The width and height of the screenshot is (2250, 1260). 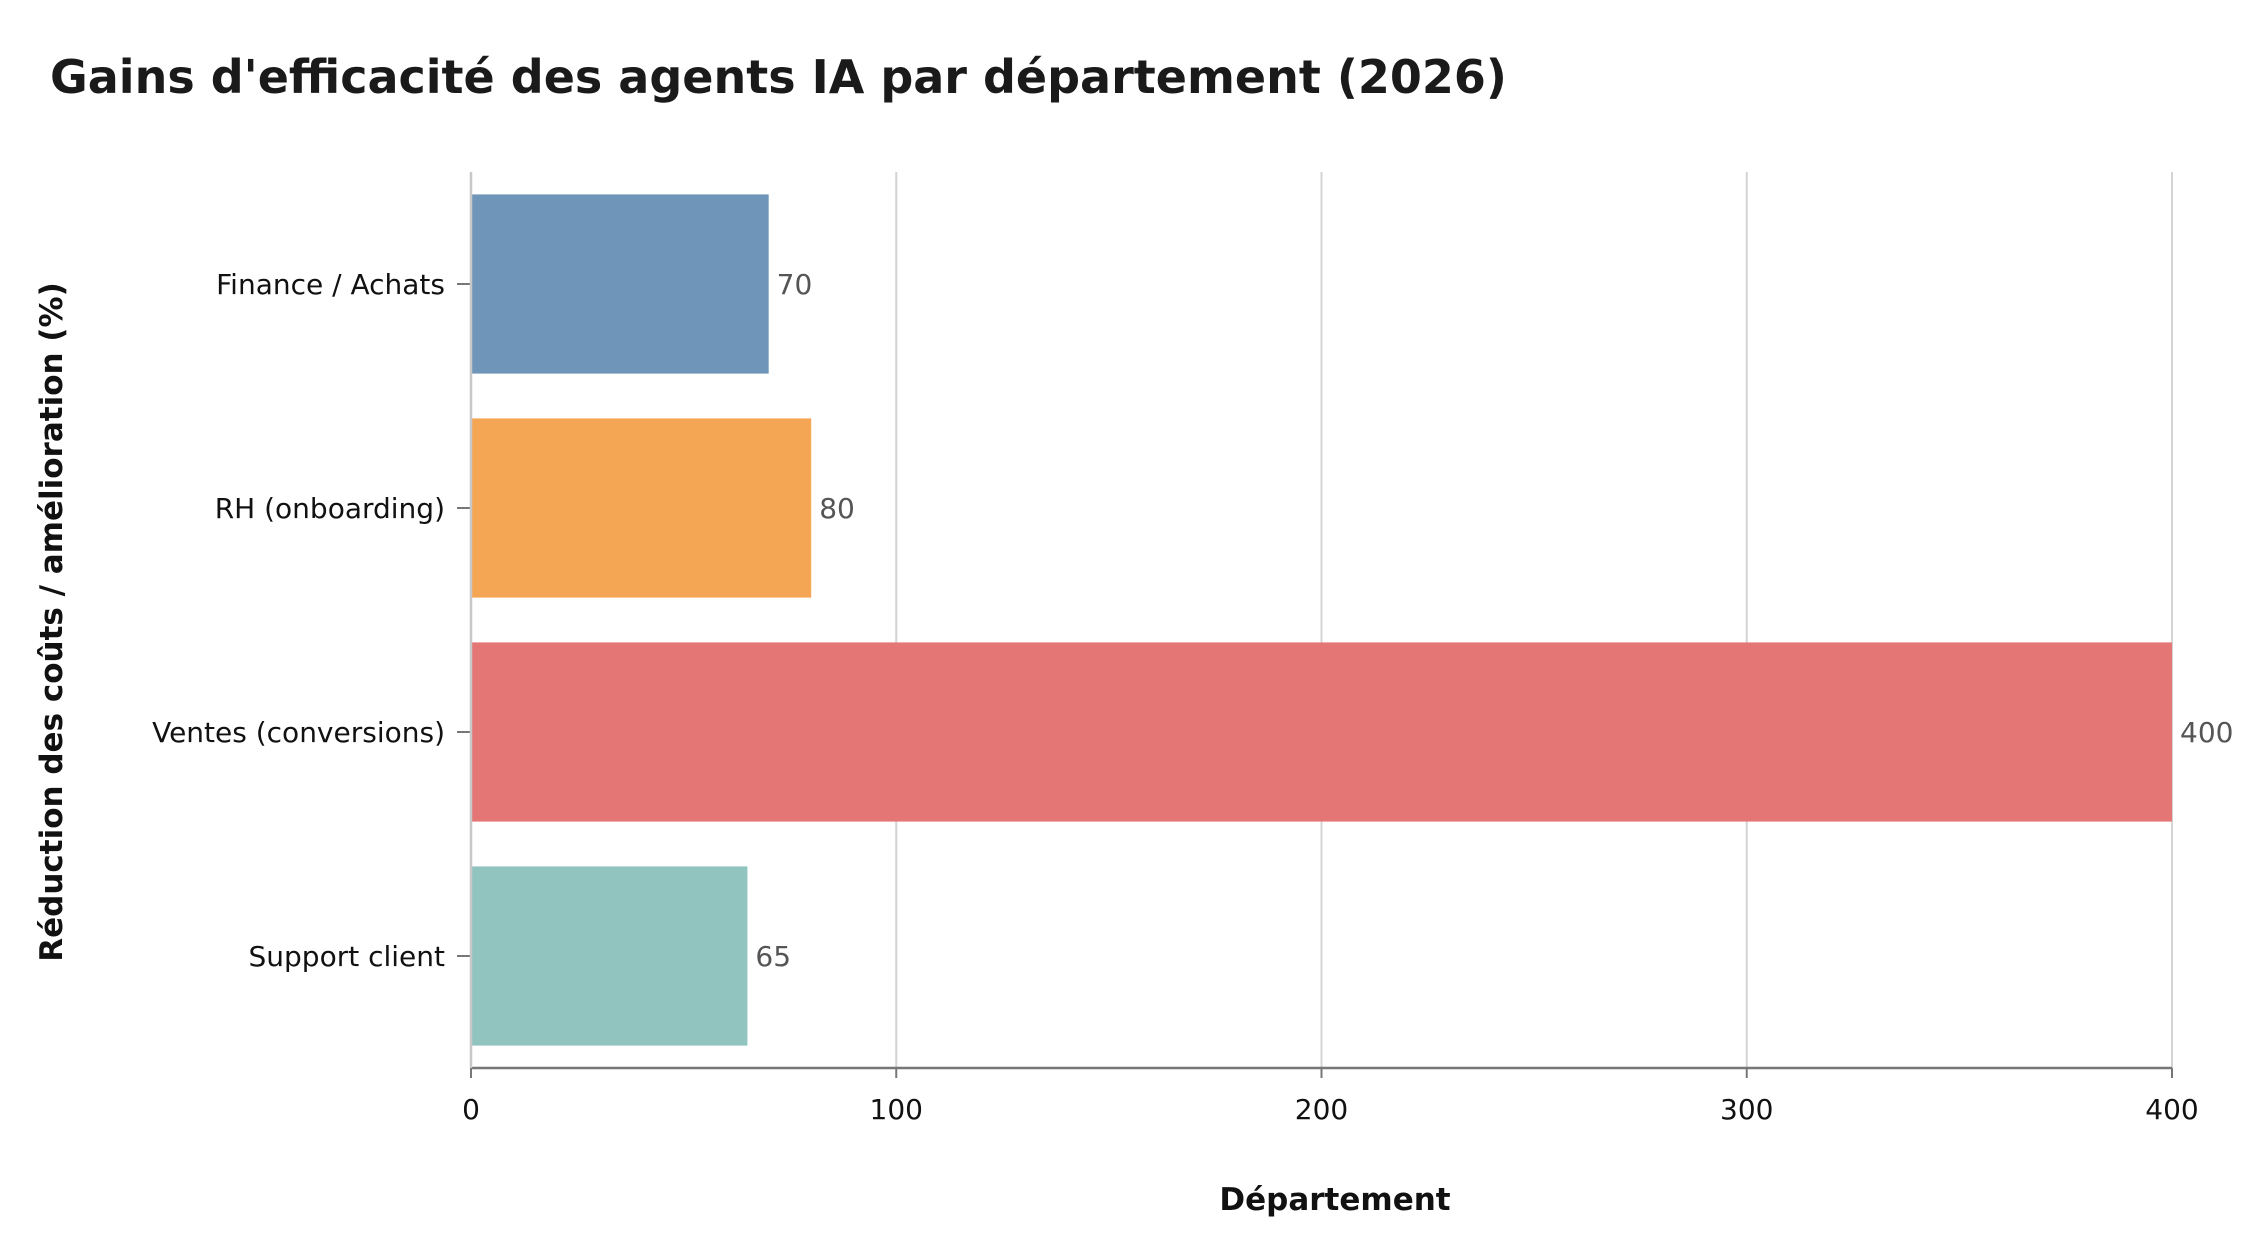 I want to click on y-axis-label: Réduction des coûts / amélioration (%), so click(x=52, y=622).